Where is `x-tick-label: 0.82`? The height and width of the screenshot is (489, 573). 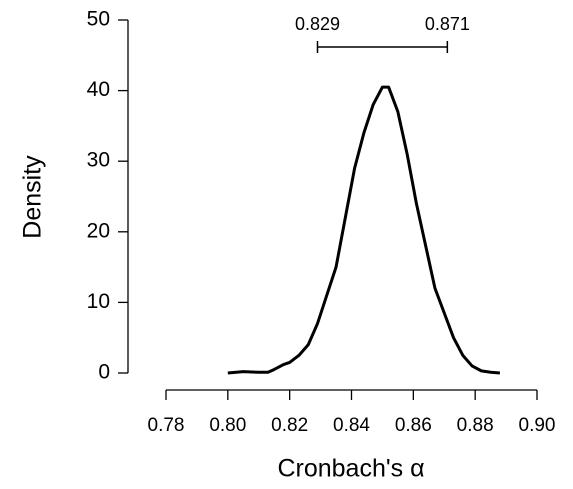 x-tick-label: 0.82 is located at coordinates (289, 425).